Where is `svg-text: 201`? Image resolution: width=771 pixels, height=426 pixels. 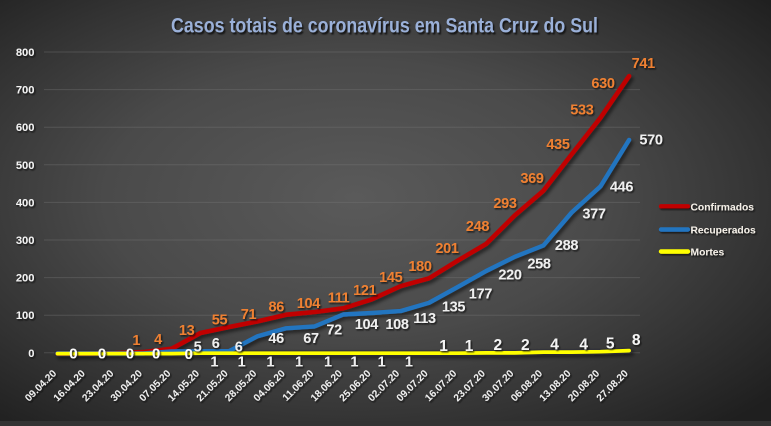
svg-text: 201 is located at coordinates (447, 249).